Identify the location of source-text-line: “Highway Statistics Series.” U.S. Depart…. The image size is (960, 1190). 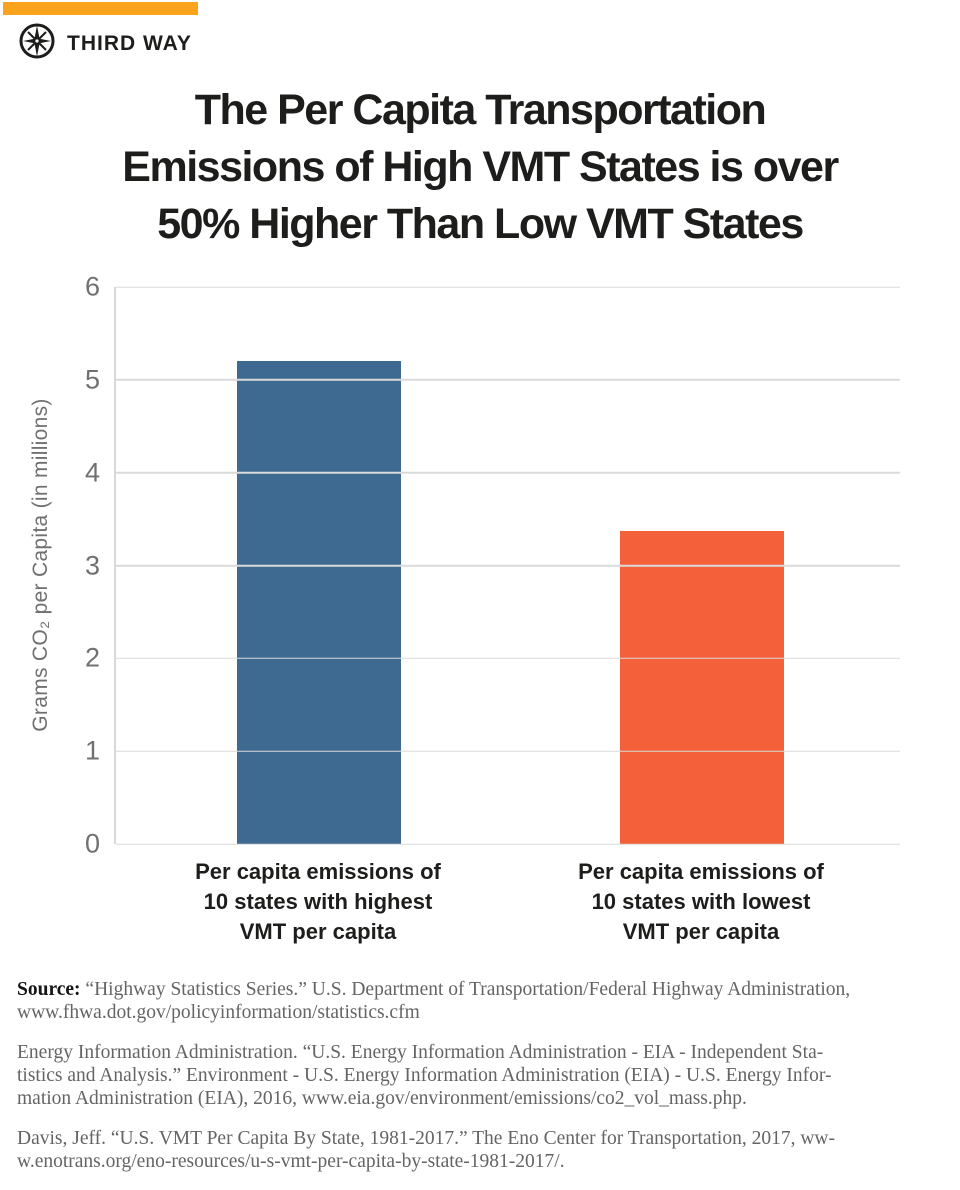
(468, 989).